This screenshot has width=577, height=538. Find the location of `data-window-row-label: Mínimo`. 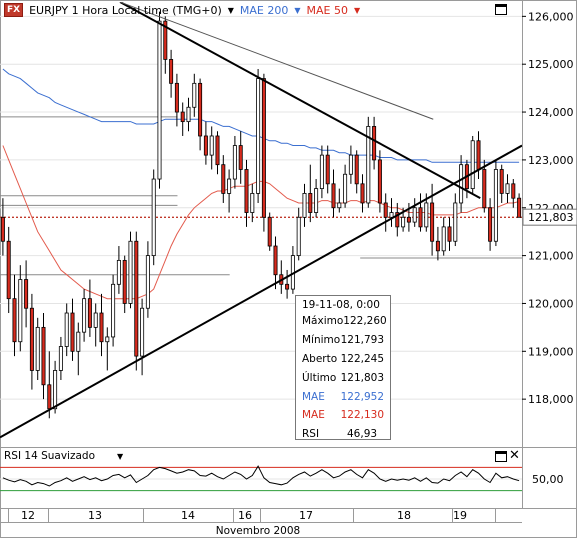

data-window-row-label: Mínimo is located at coordinates (321, 340).